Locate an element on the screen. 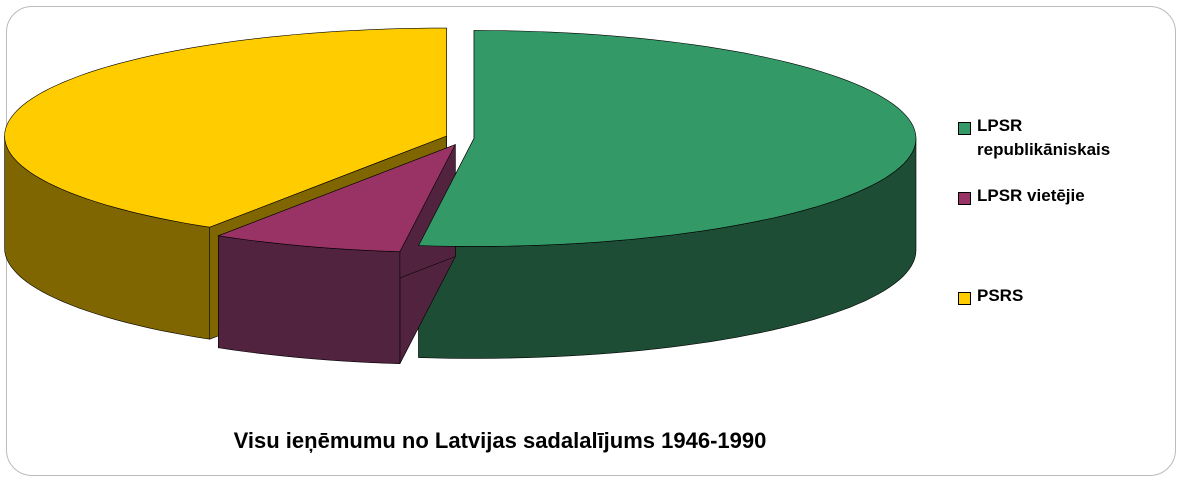 This screenshot has height=484, width=1184. slice is located at coordinates (336, 198).